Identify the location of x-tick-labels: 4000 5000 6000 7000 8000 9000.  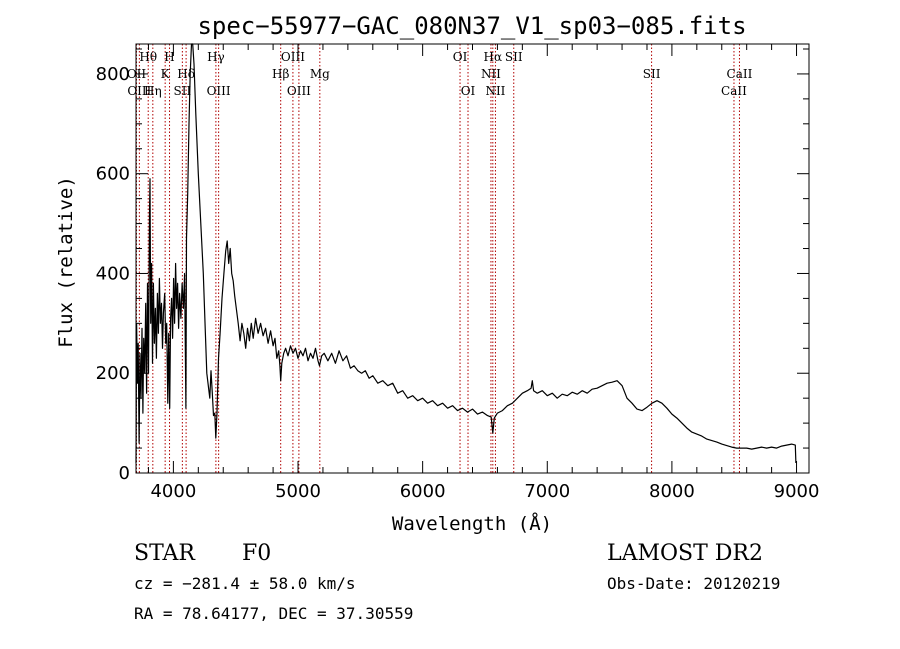
(484, 491).